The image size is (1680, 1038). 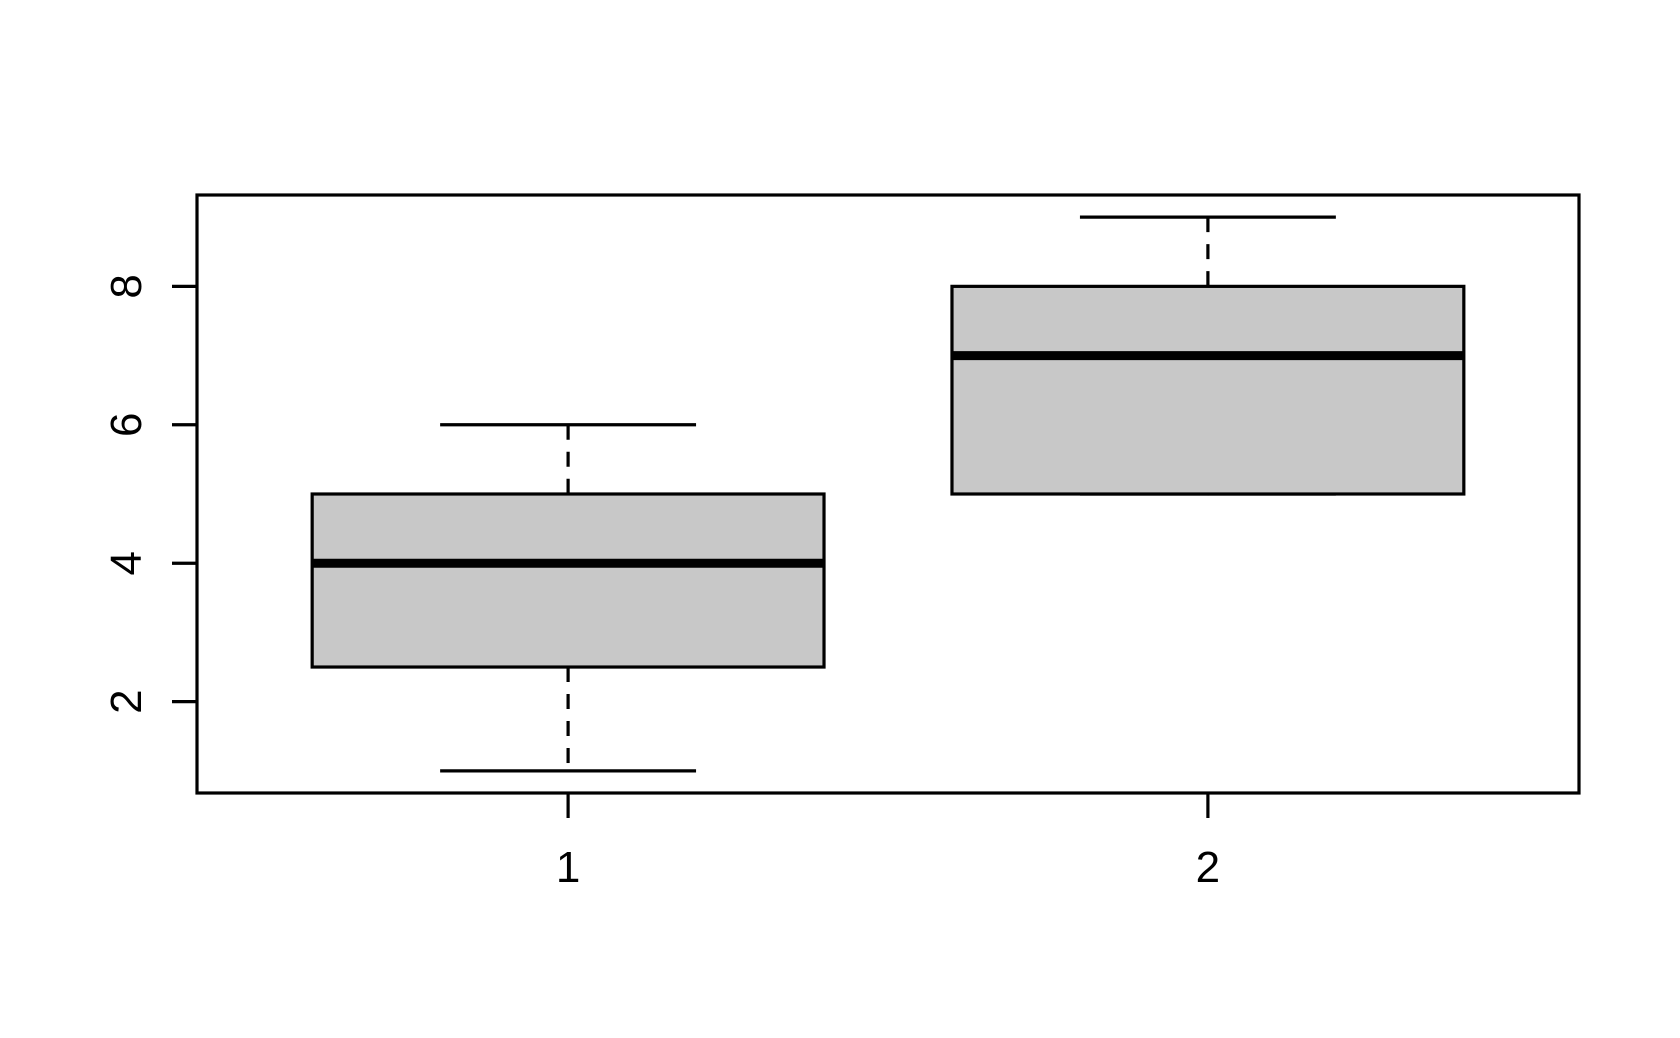 What do you see at coordinates (126, 286) in the screenshot?
I see `y-axis-tick-label: 8` at bounding box center [126, 286].